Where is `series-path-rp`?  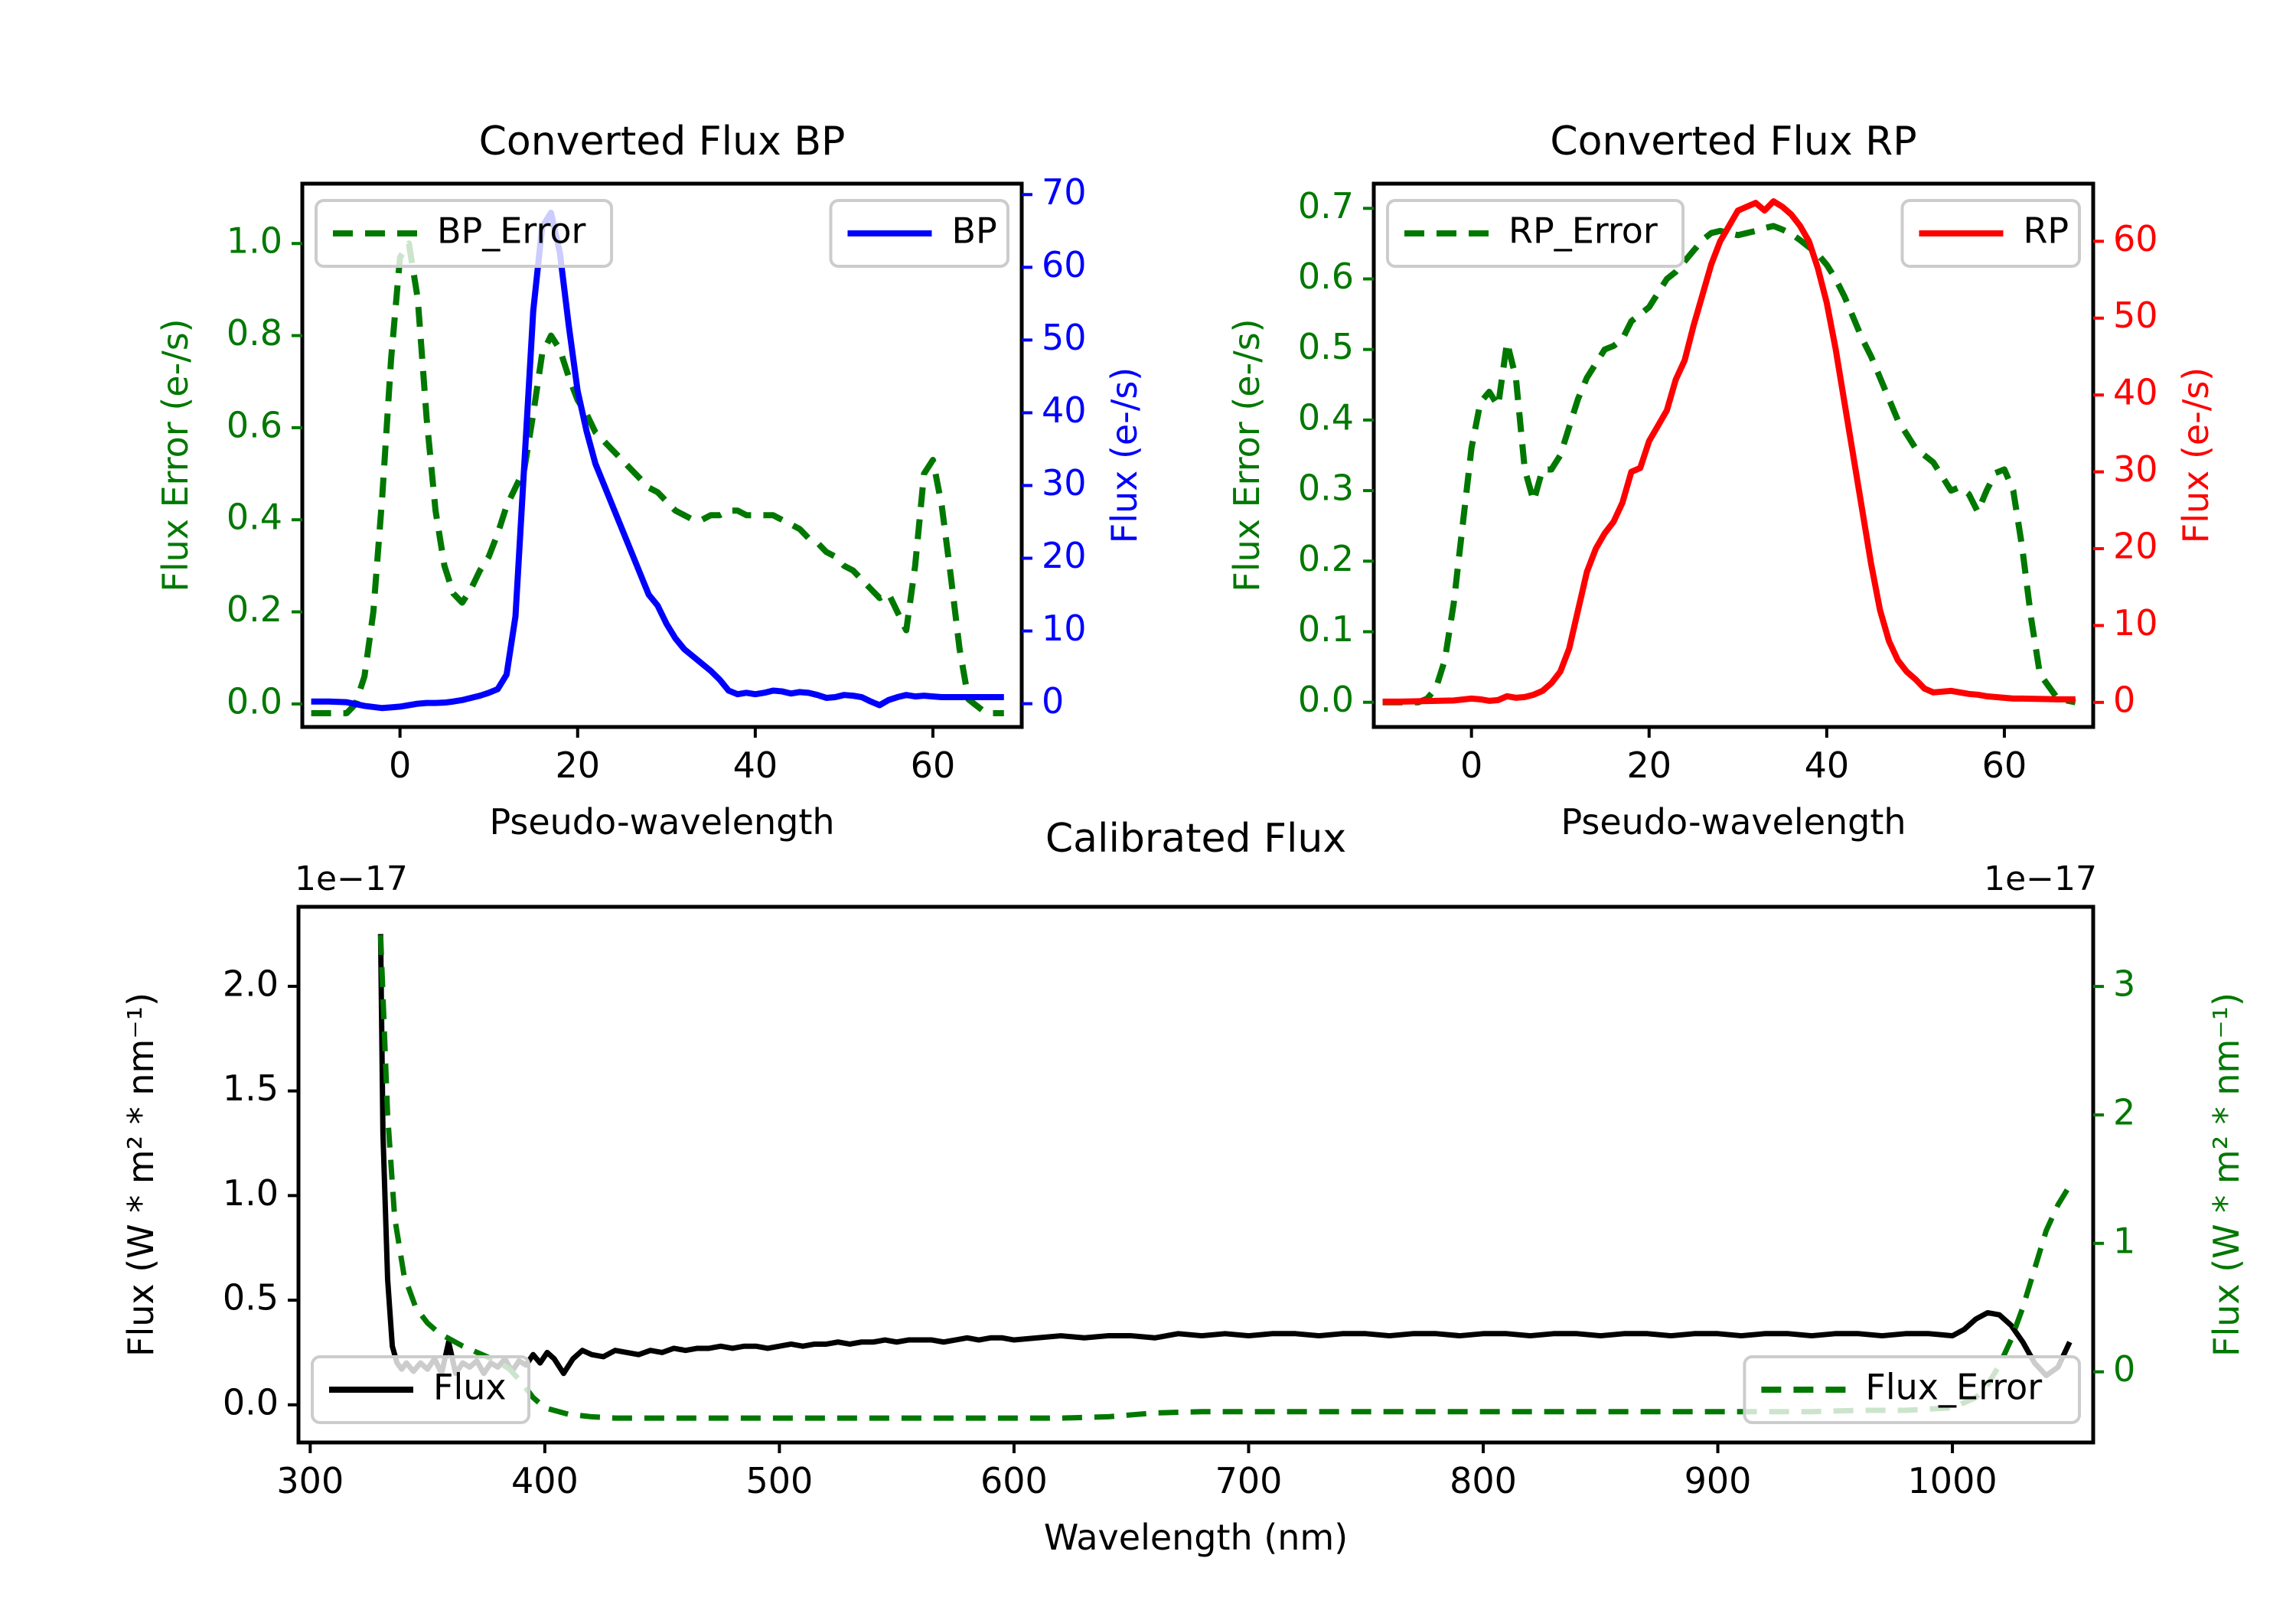 series-path-rp is located at coordinates (1729, 451).